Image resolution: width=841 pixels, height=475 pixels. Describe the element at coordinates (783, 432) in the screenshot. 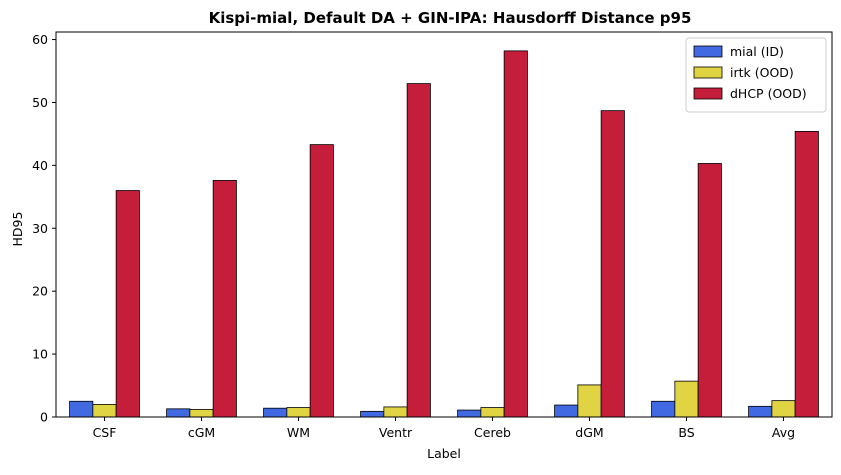

I see `x-tick-label: Avg` at that location.